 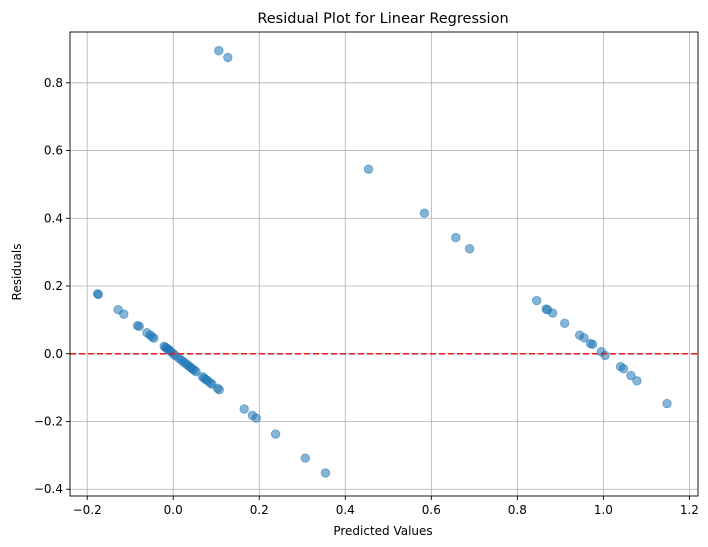 I want to click on y-tick-label: −0.2, so click(x=48, y=421).